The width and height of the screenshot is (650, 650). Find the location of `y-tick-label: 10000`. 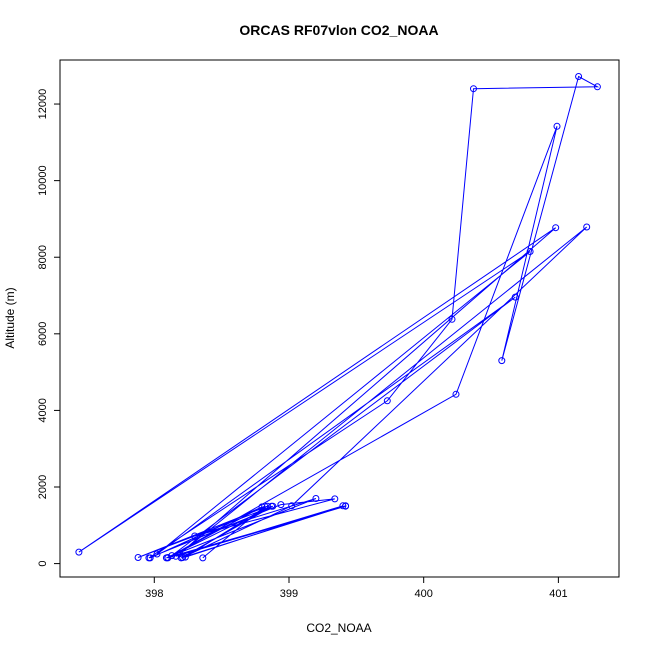

y-tick-label: 10000 is located at coordinates (43, 180).